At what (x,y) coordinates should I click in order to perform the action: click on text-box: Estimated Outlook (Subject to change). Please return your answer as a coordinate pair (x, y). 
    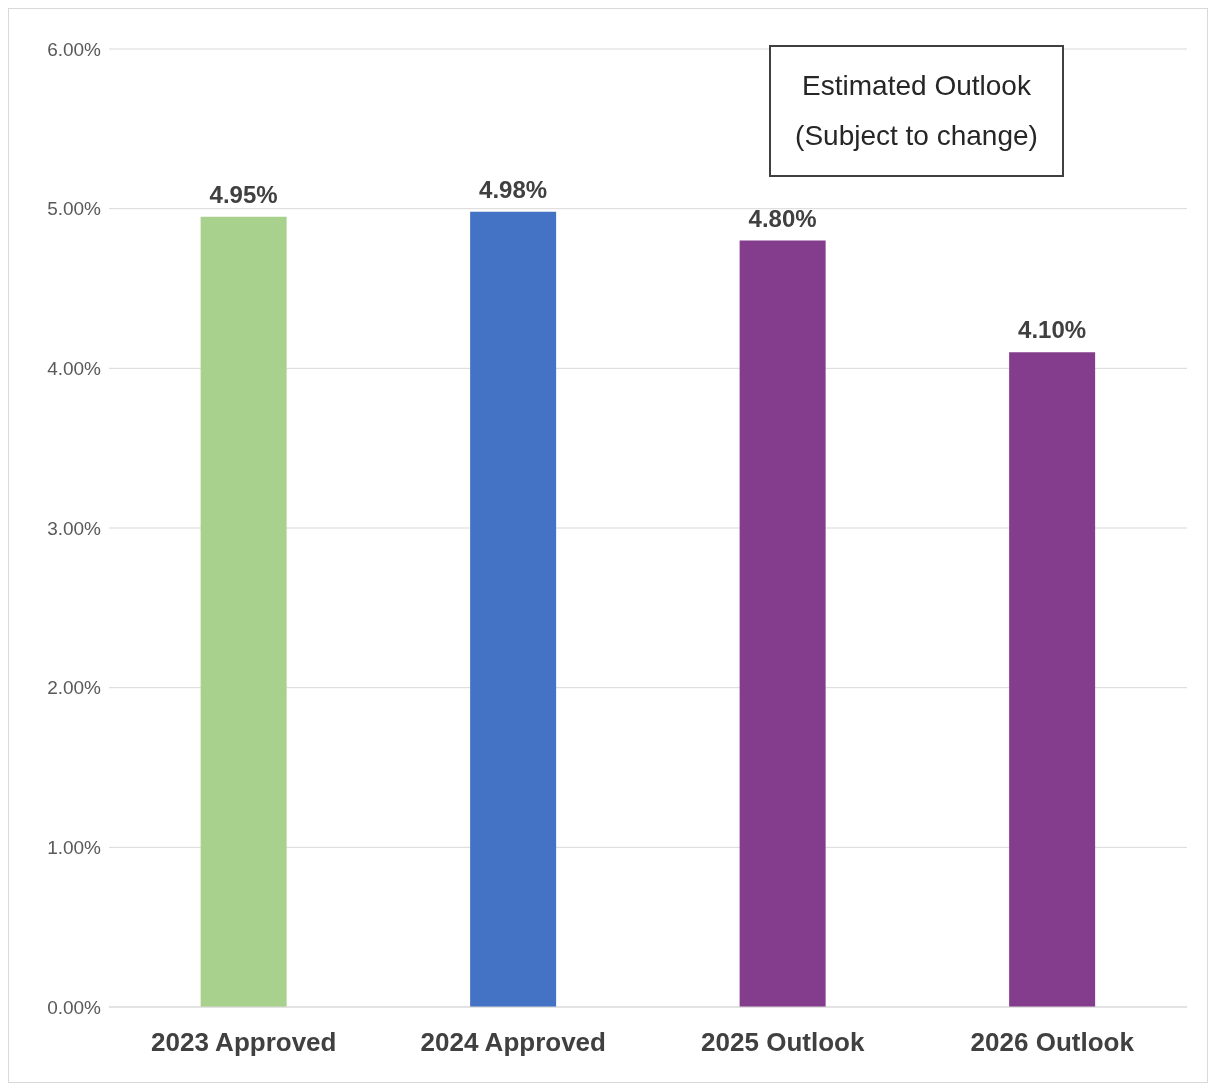
    Looking at the image, I should click on (916, 111).